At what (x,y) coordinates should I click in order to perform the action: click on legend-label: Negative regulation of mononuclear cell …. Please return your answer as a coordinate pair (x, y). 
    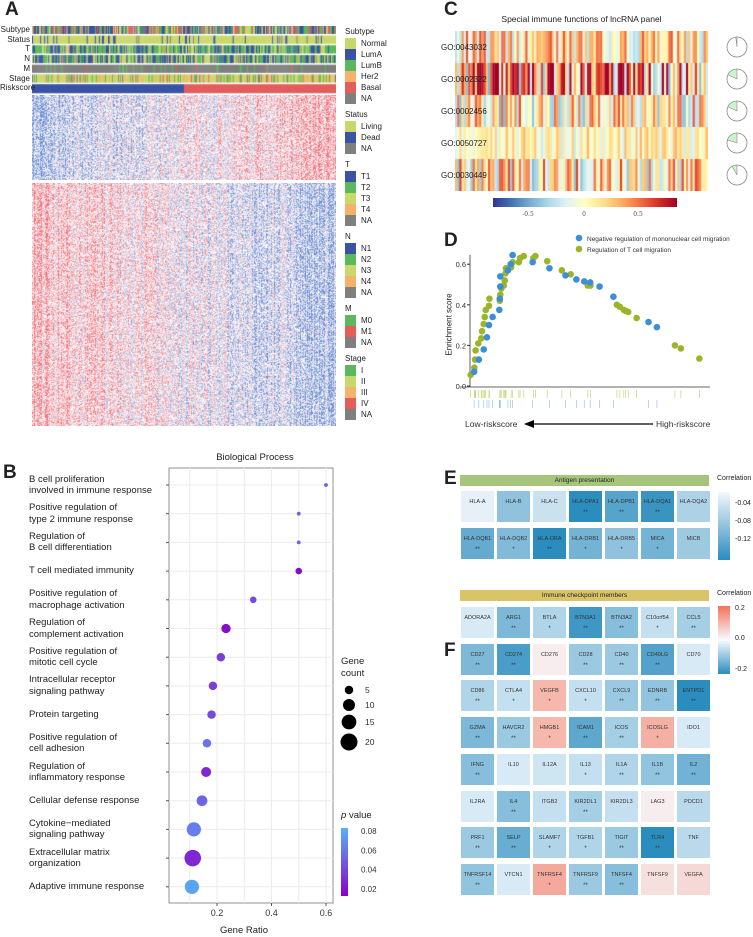
    Looking at the image, I should click on (658, 239).